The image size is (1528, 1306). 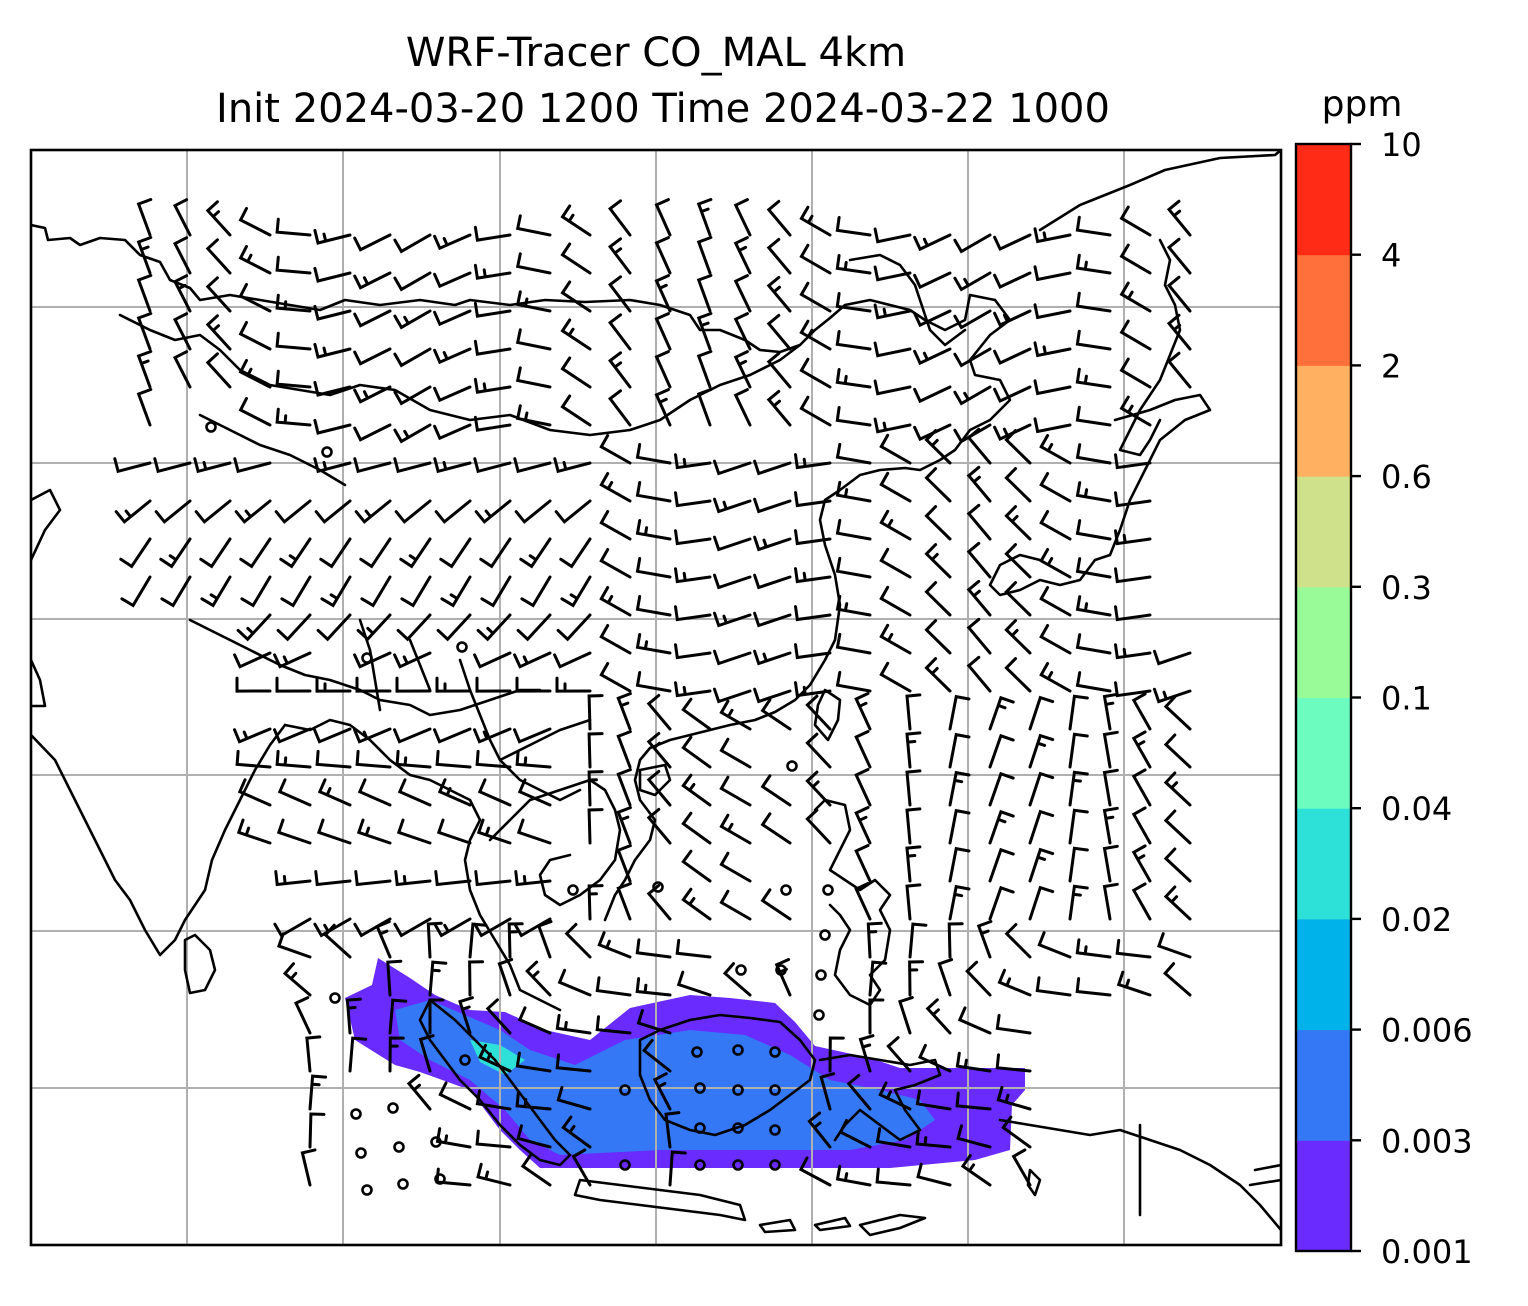 What do you see at coordinates (660, 1200) in the screenshot?
I see `java-coastline` at bounding box center [660, 1200].